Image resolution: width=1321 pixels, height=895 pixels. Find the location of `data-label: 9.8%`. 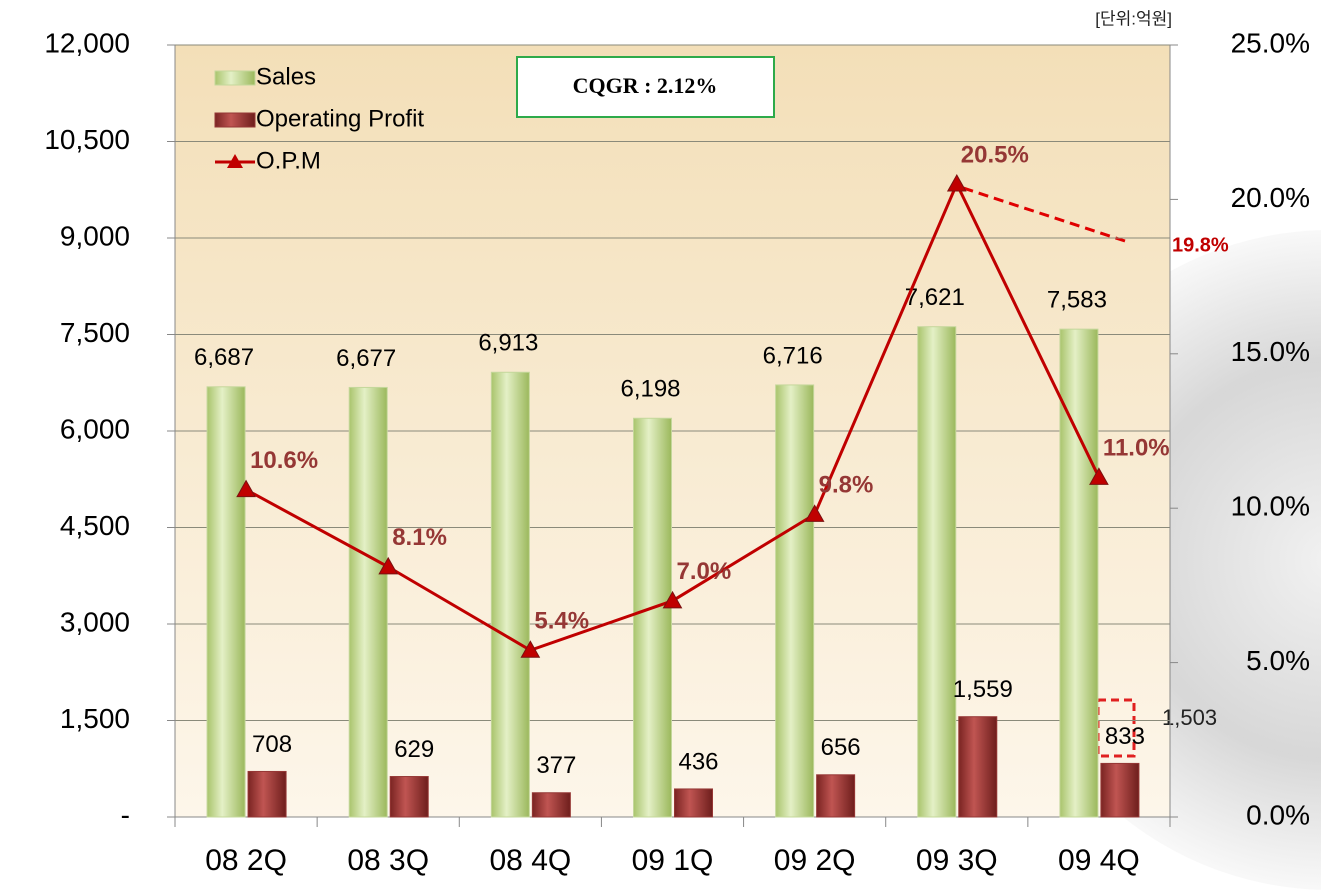

data-label: 9.8% is located at coordinates (846, 485).